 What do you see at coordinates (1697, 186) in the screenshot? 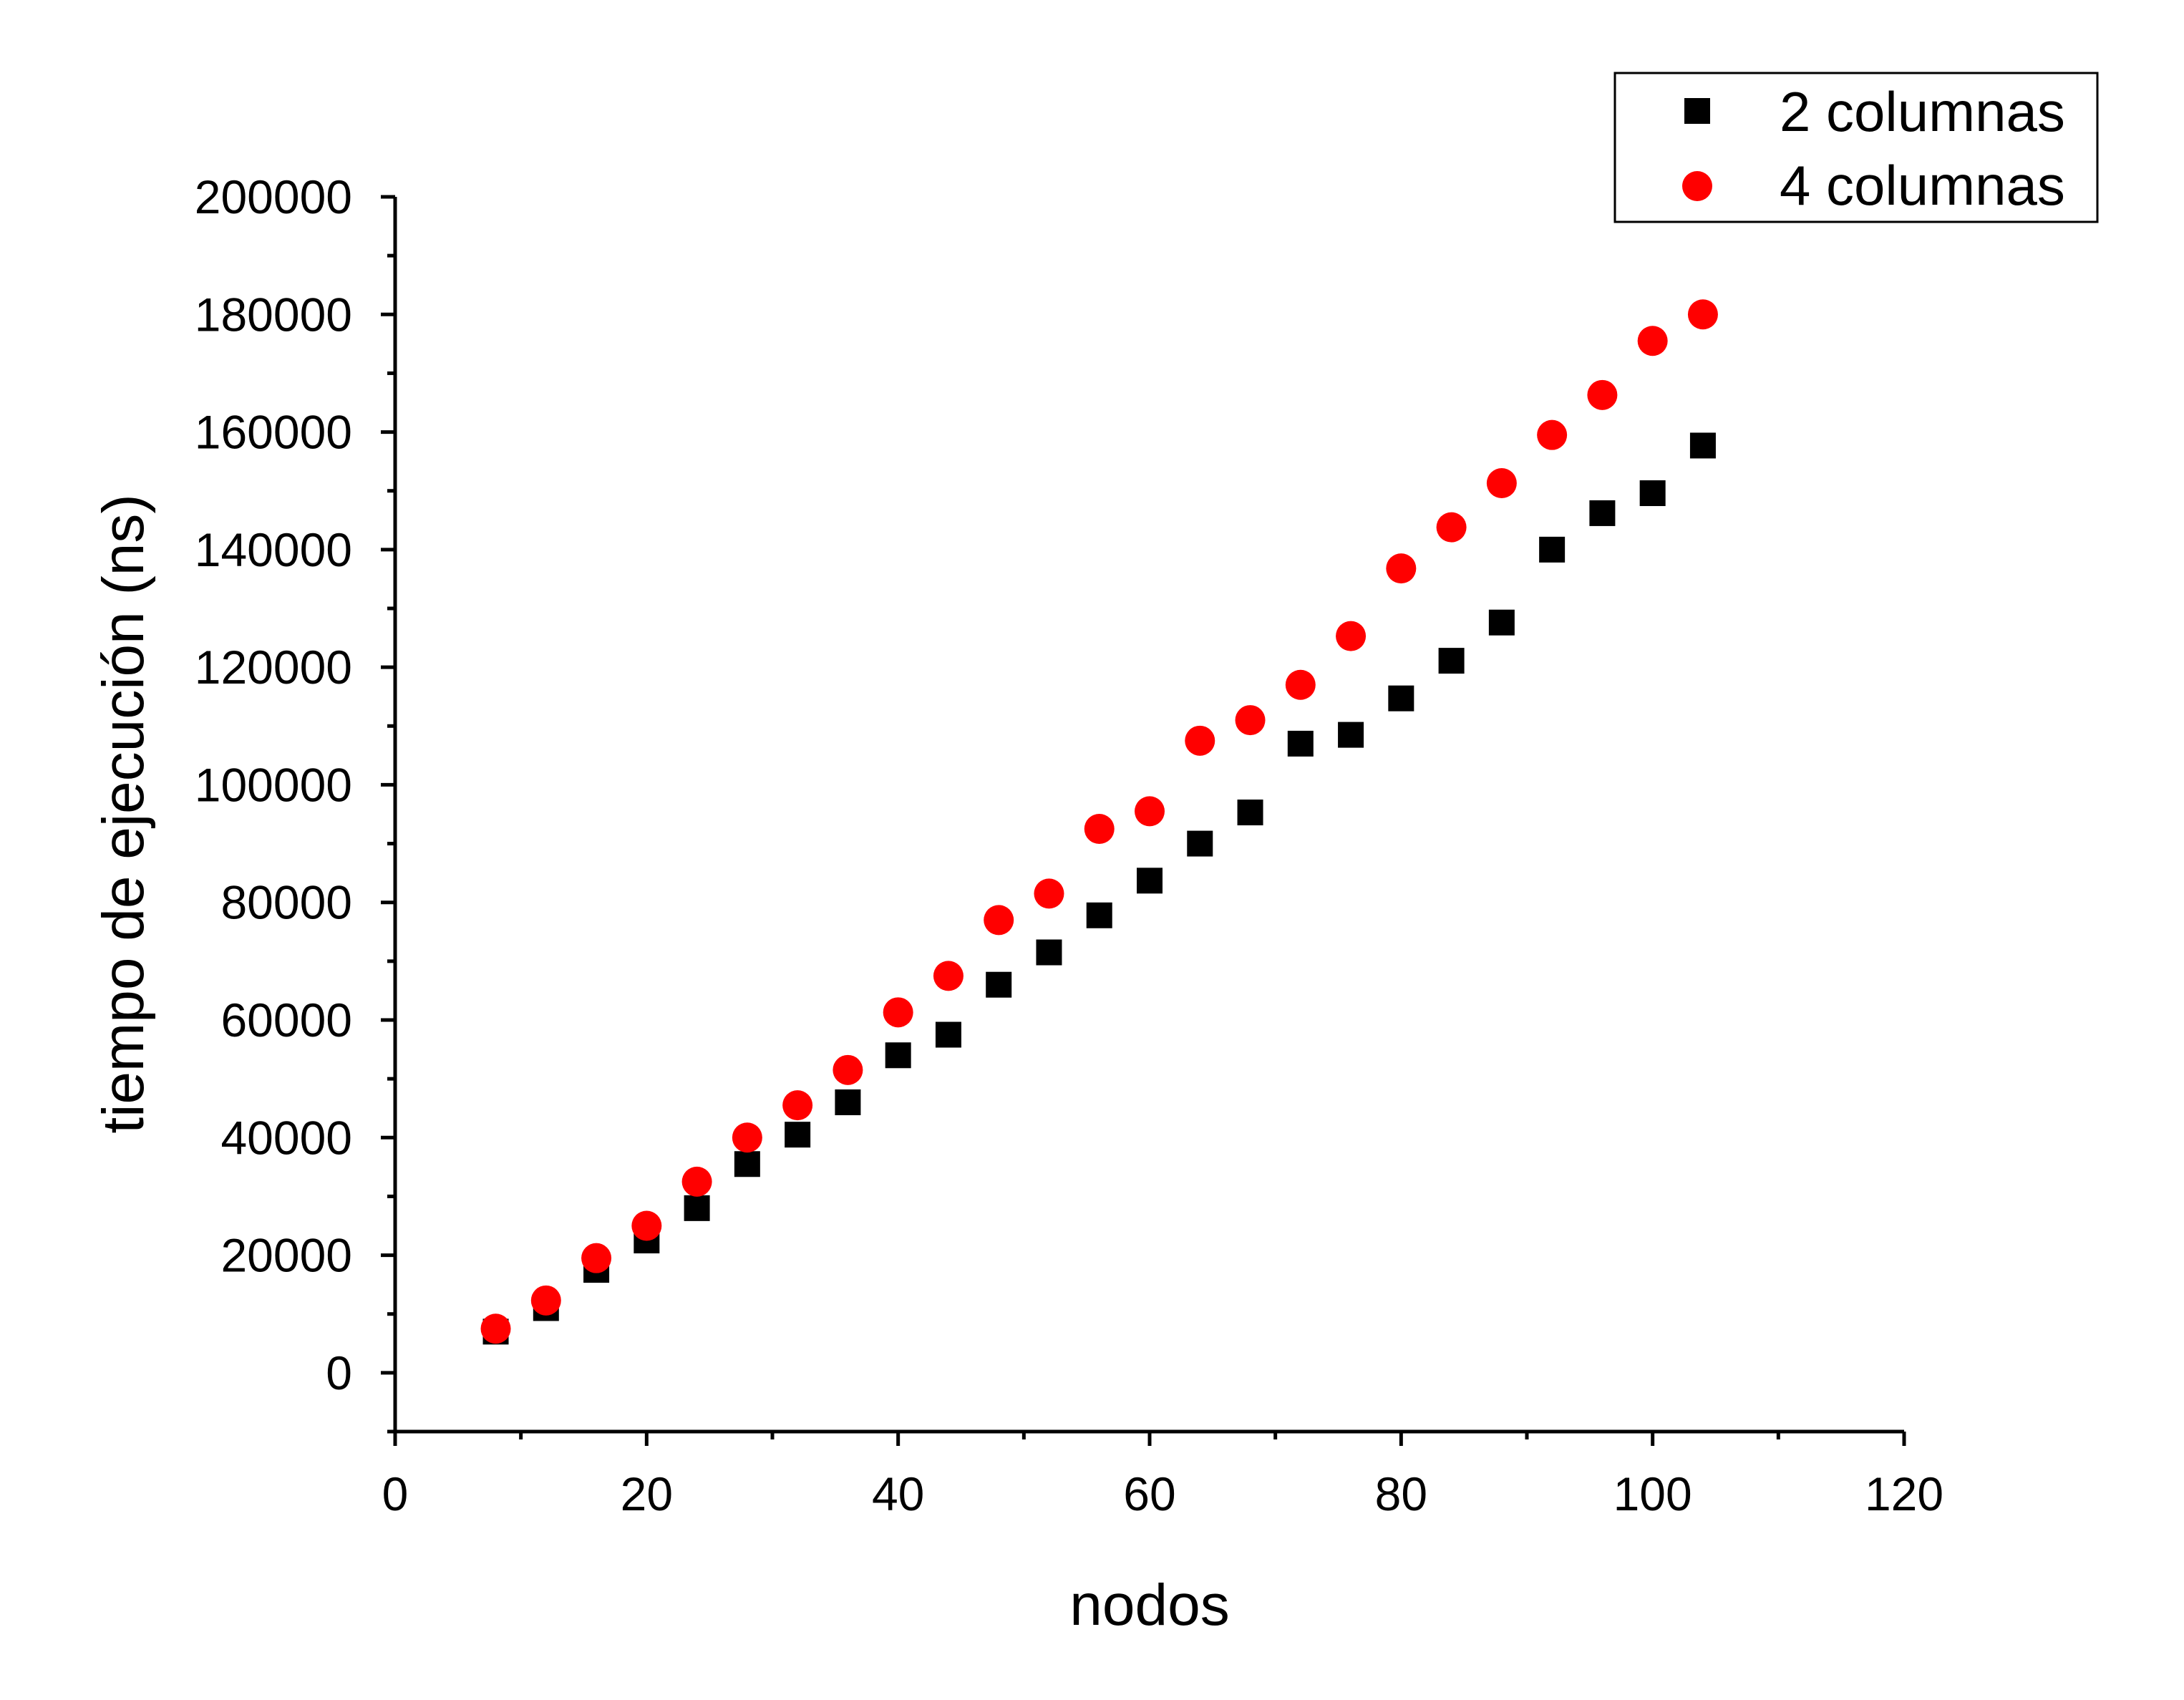
I see `legend-marker-4-columnas` at bounding box center [1697, 186].